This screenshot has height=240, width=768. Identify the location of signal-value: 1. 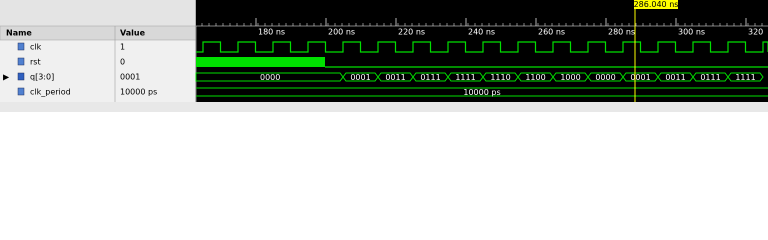
(122, 47).